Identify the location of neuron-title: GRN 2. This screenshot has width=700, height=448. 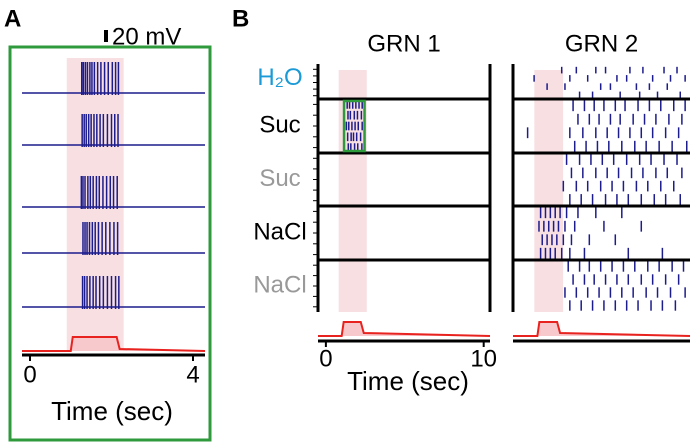
(601, 43).